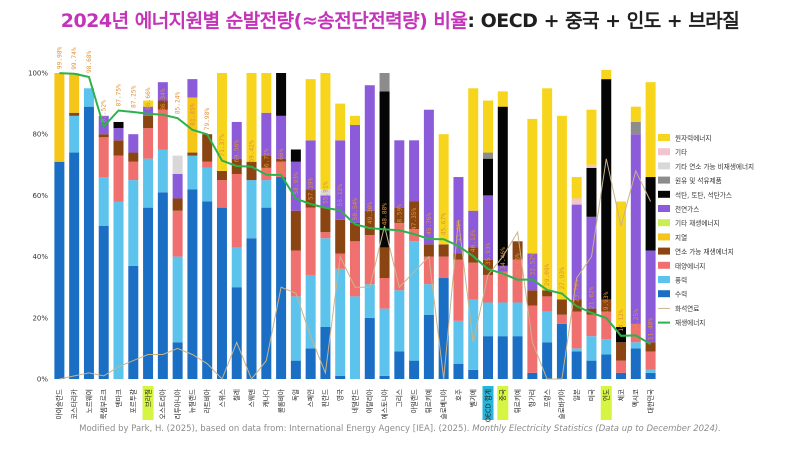  I want to click on category-label: 중국, so click(503, 395).